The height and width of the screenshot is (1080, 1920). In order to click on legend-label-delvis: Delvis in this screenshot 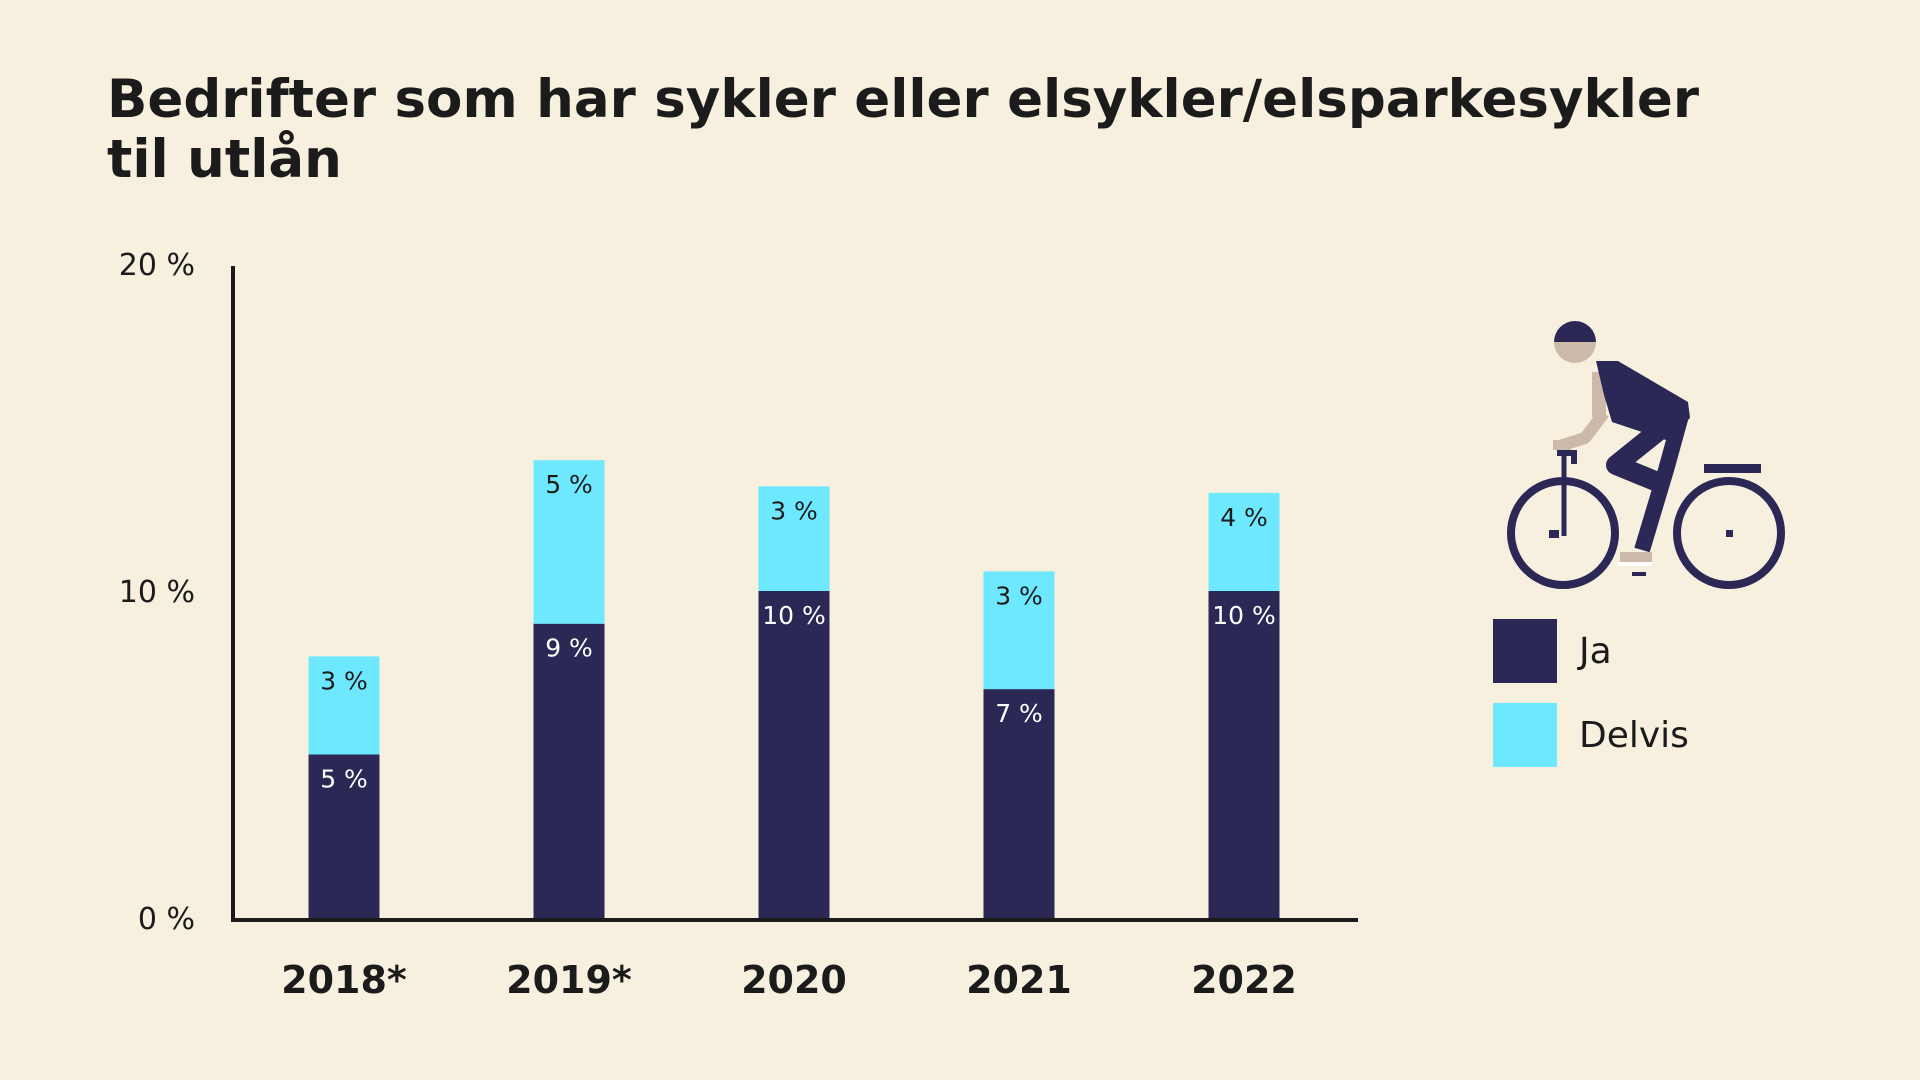, I will do `click(1634, 735)`.